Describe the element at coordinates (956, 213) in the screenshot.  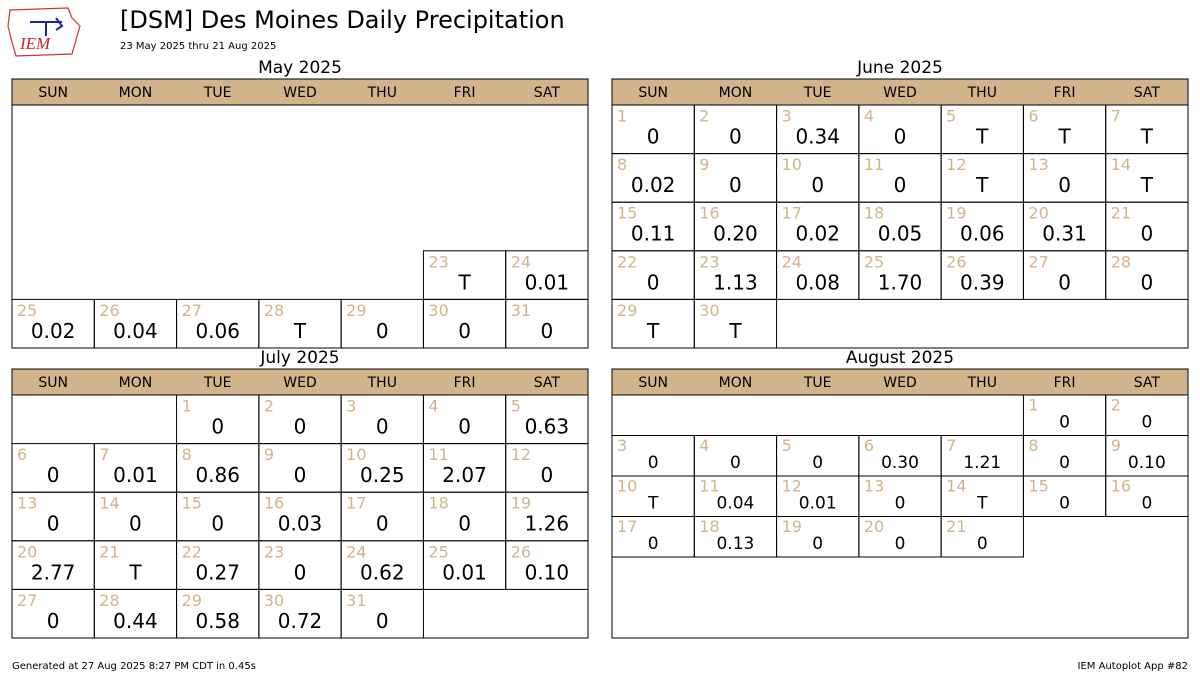
I see `day-number: 19` at that location.